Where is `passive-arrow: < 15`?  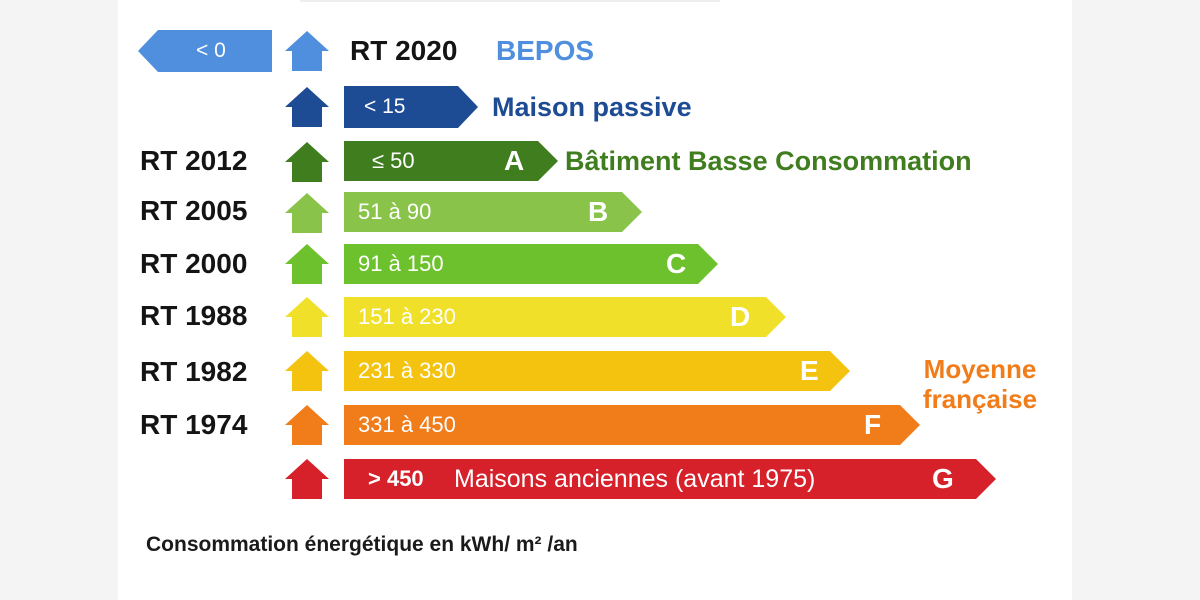 passive-arrow: < 15 is located at coordinates (411, 107).